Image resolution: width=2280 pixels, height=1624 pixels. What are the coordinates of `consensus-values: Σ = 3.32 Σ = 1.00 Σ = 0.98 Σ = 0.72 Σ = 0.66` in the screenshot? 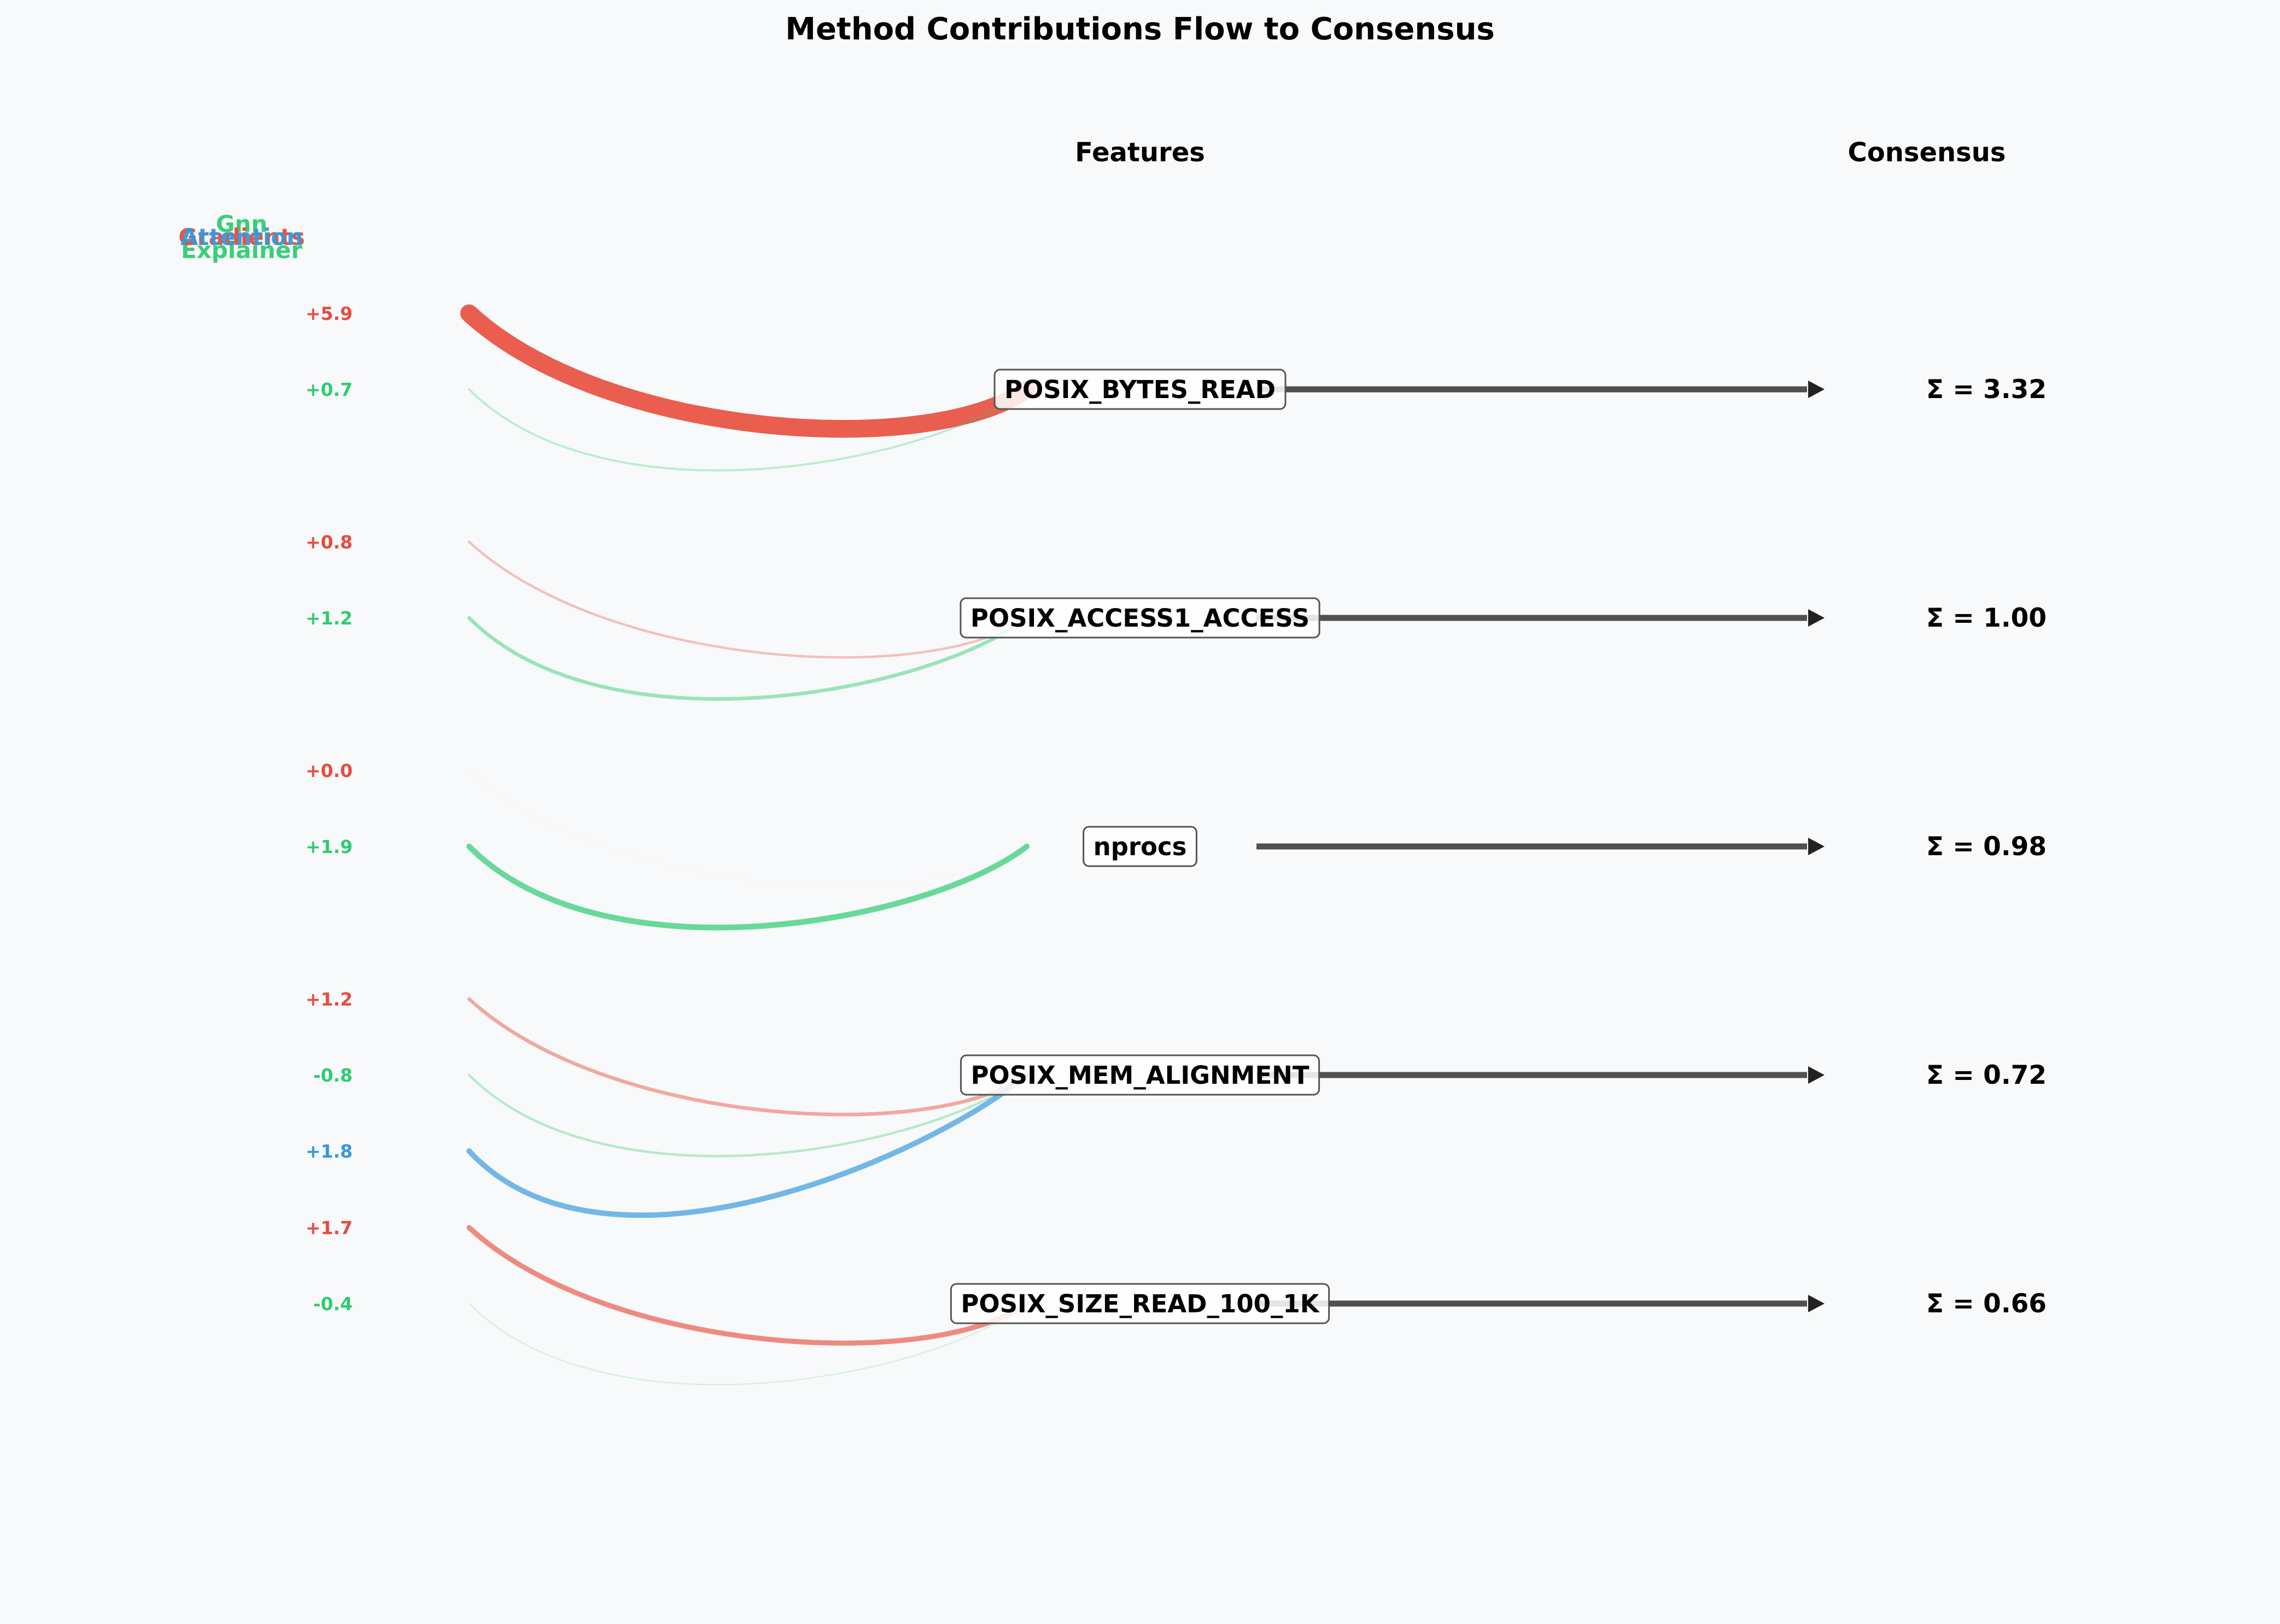 It's located at (1987, 847).